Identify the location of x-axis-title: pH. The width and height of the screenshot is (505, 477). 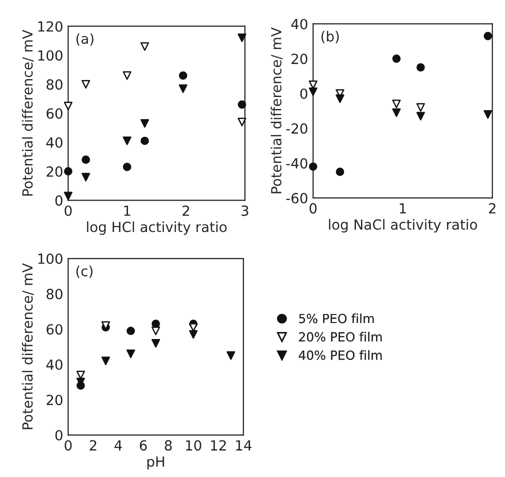
(155, 463).